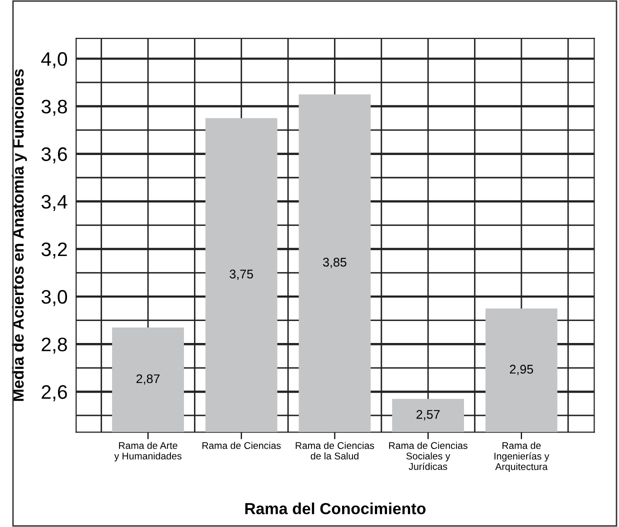 The width and height of the screenshot is (619, 527). I want to click on y-tick-label: 2,6, so click(54, 393).